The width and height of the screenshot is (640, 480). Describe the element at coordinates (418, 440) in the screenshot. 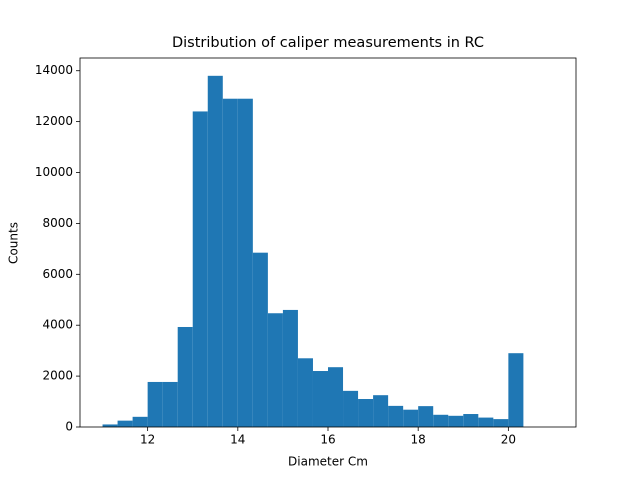

I see `x-tick-label: 18` at that location.